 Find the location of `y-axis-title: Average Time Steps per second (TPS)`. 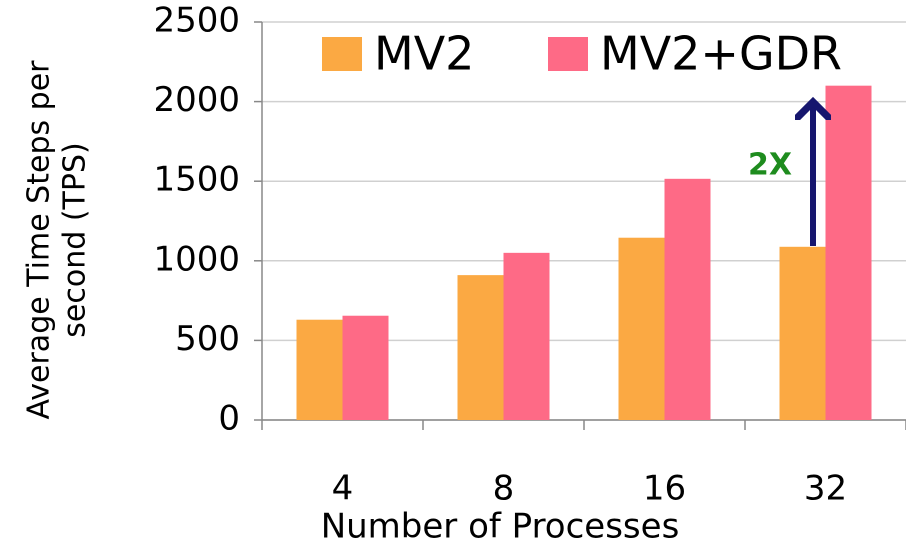

y-axis-title: Average Time Steps per second (TPS) is located at coordinates (57, 240).